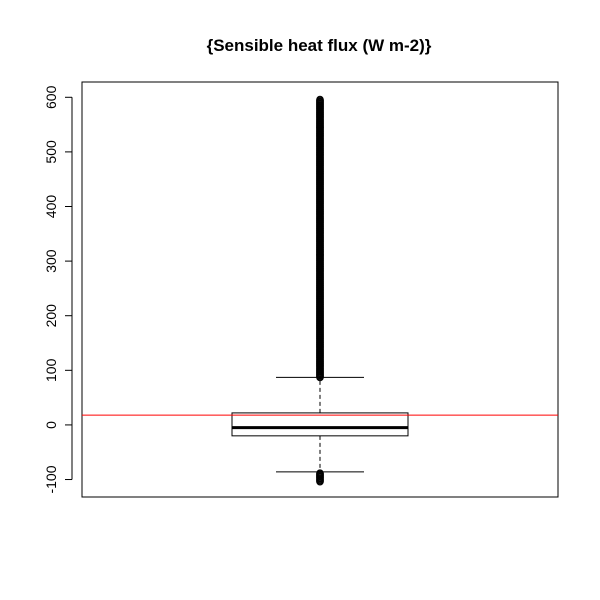  I want to click on iqr-box, so click(320, 424).